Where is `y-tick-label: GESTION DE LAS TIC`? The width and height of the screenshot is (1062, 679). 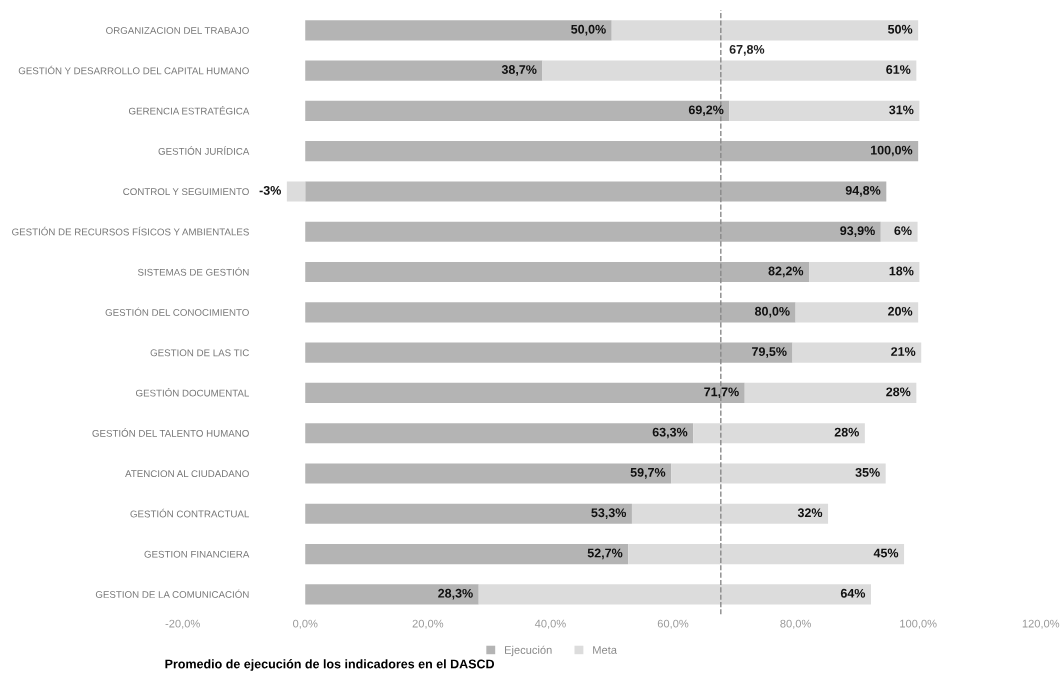 y-tick-label: GESTION DE LAS TIC is located at coordinates (199, 353).